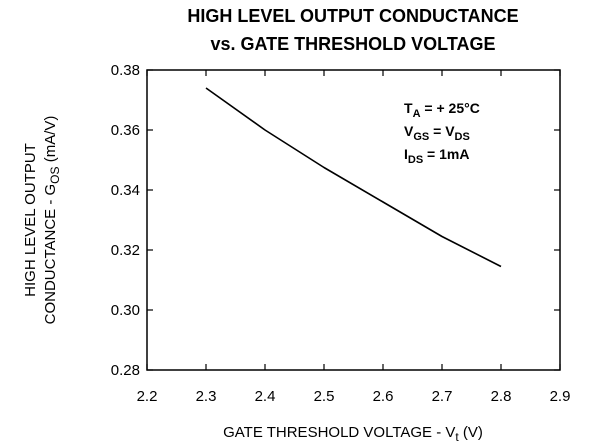 Image resolution: width=591 pixels, height=447 pixels. Describe the element at coordinates (52, 220) in the screenshot. I see `y-axis-label-line-2: CONDUCTANCE - GOS (mA/V)` at that location.